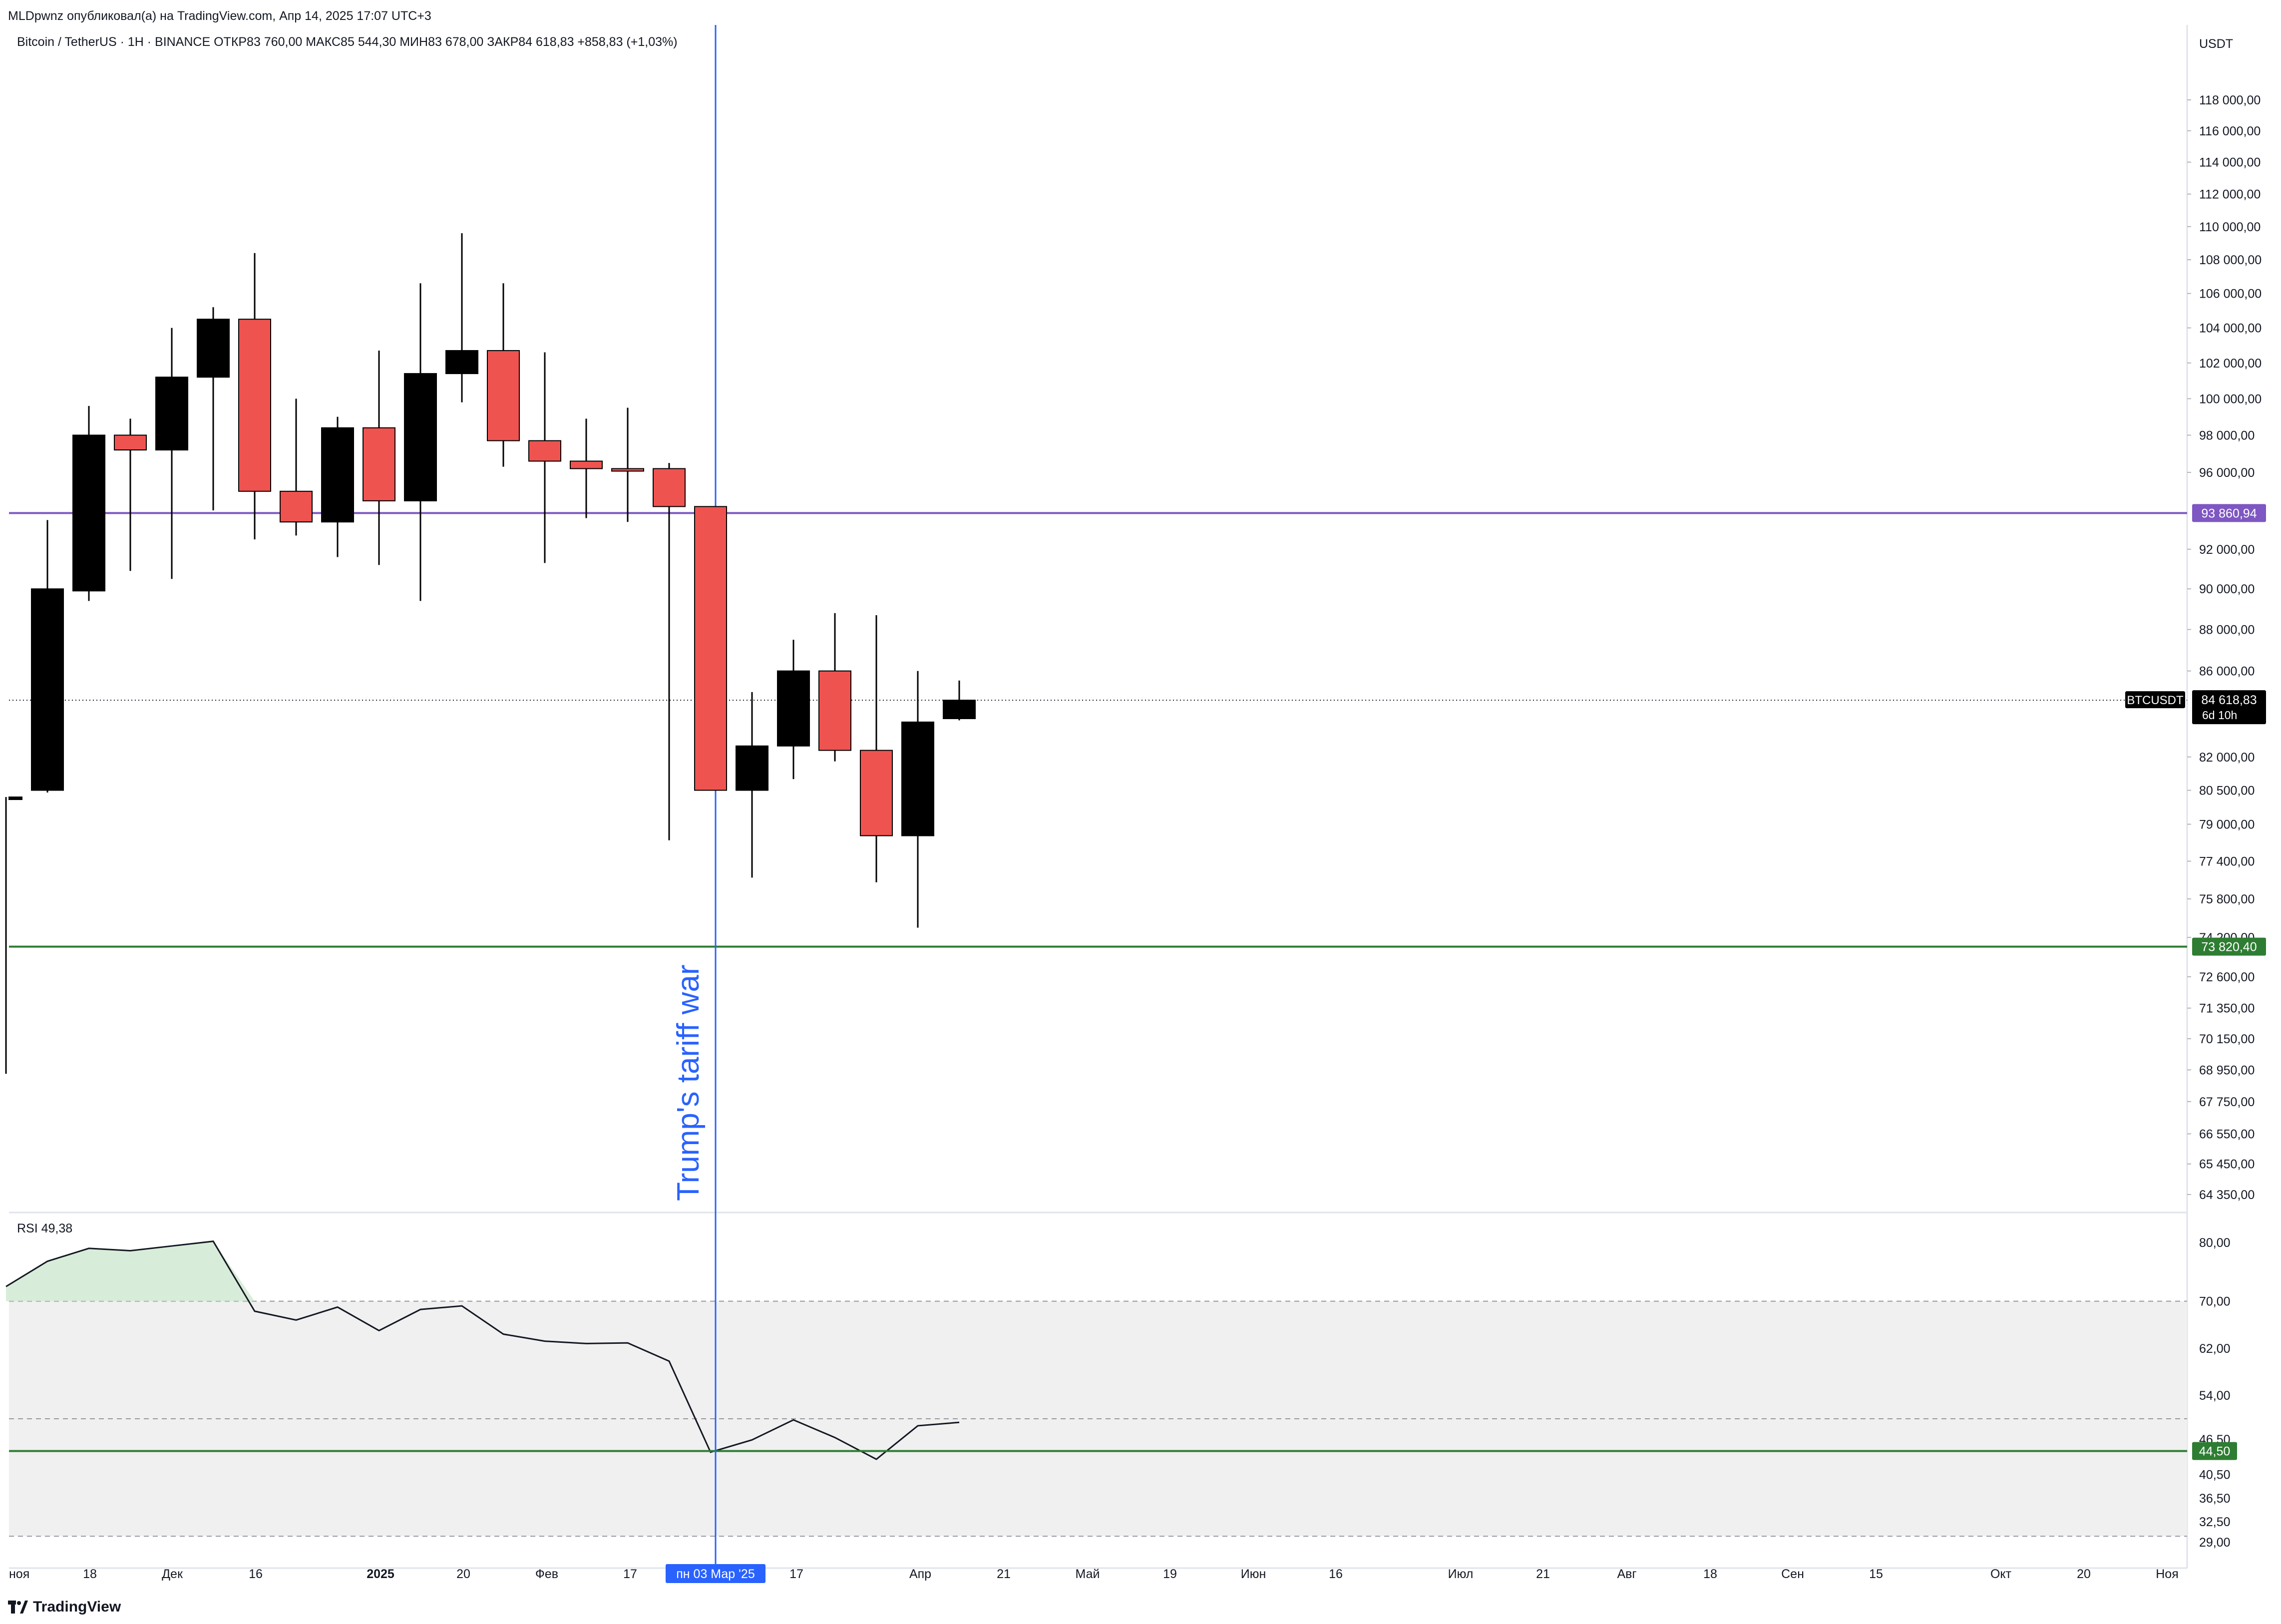 The image size is (2281, 1624). Describe the element at coordinates (2227, 1009) in the screenshot. I see `price-tick-label: 71 350,00` at that location.